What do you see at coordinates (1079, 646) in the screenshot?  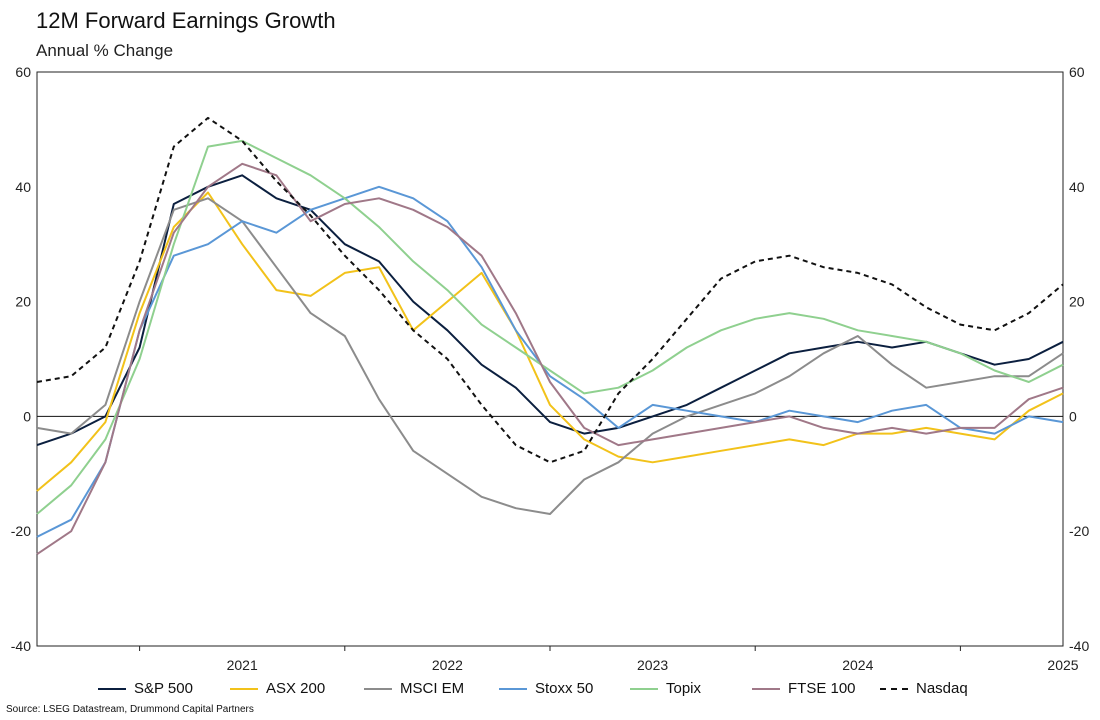 I see `y-tick-label-right: -40` at bounding box center [1079, 646].